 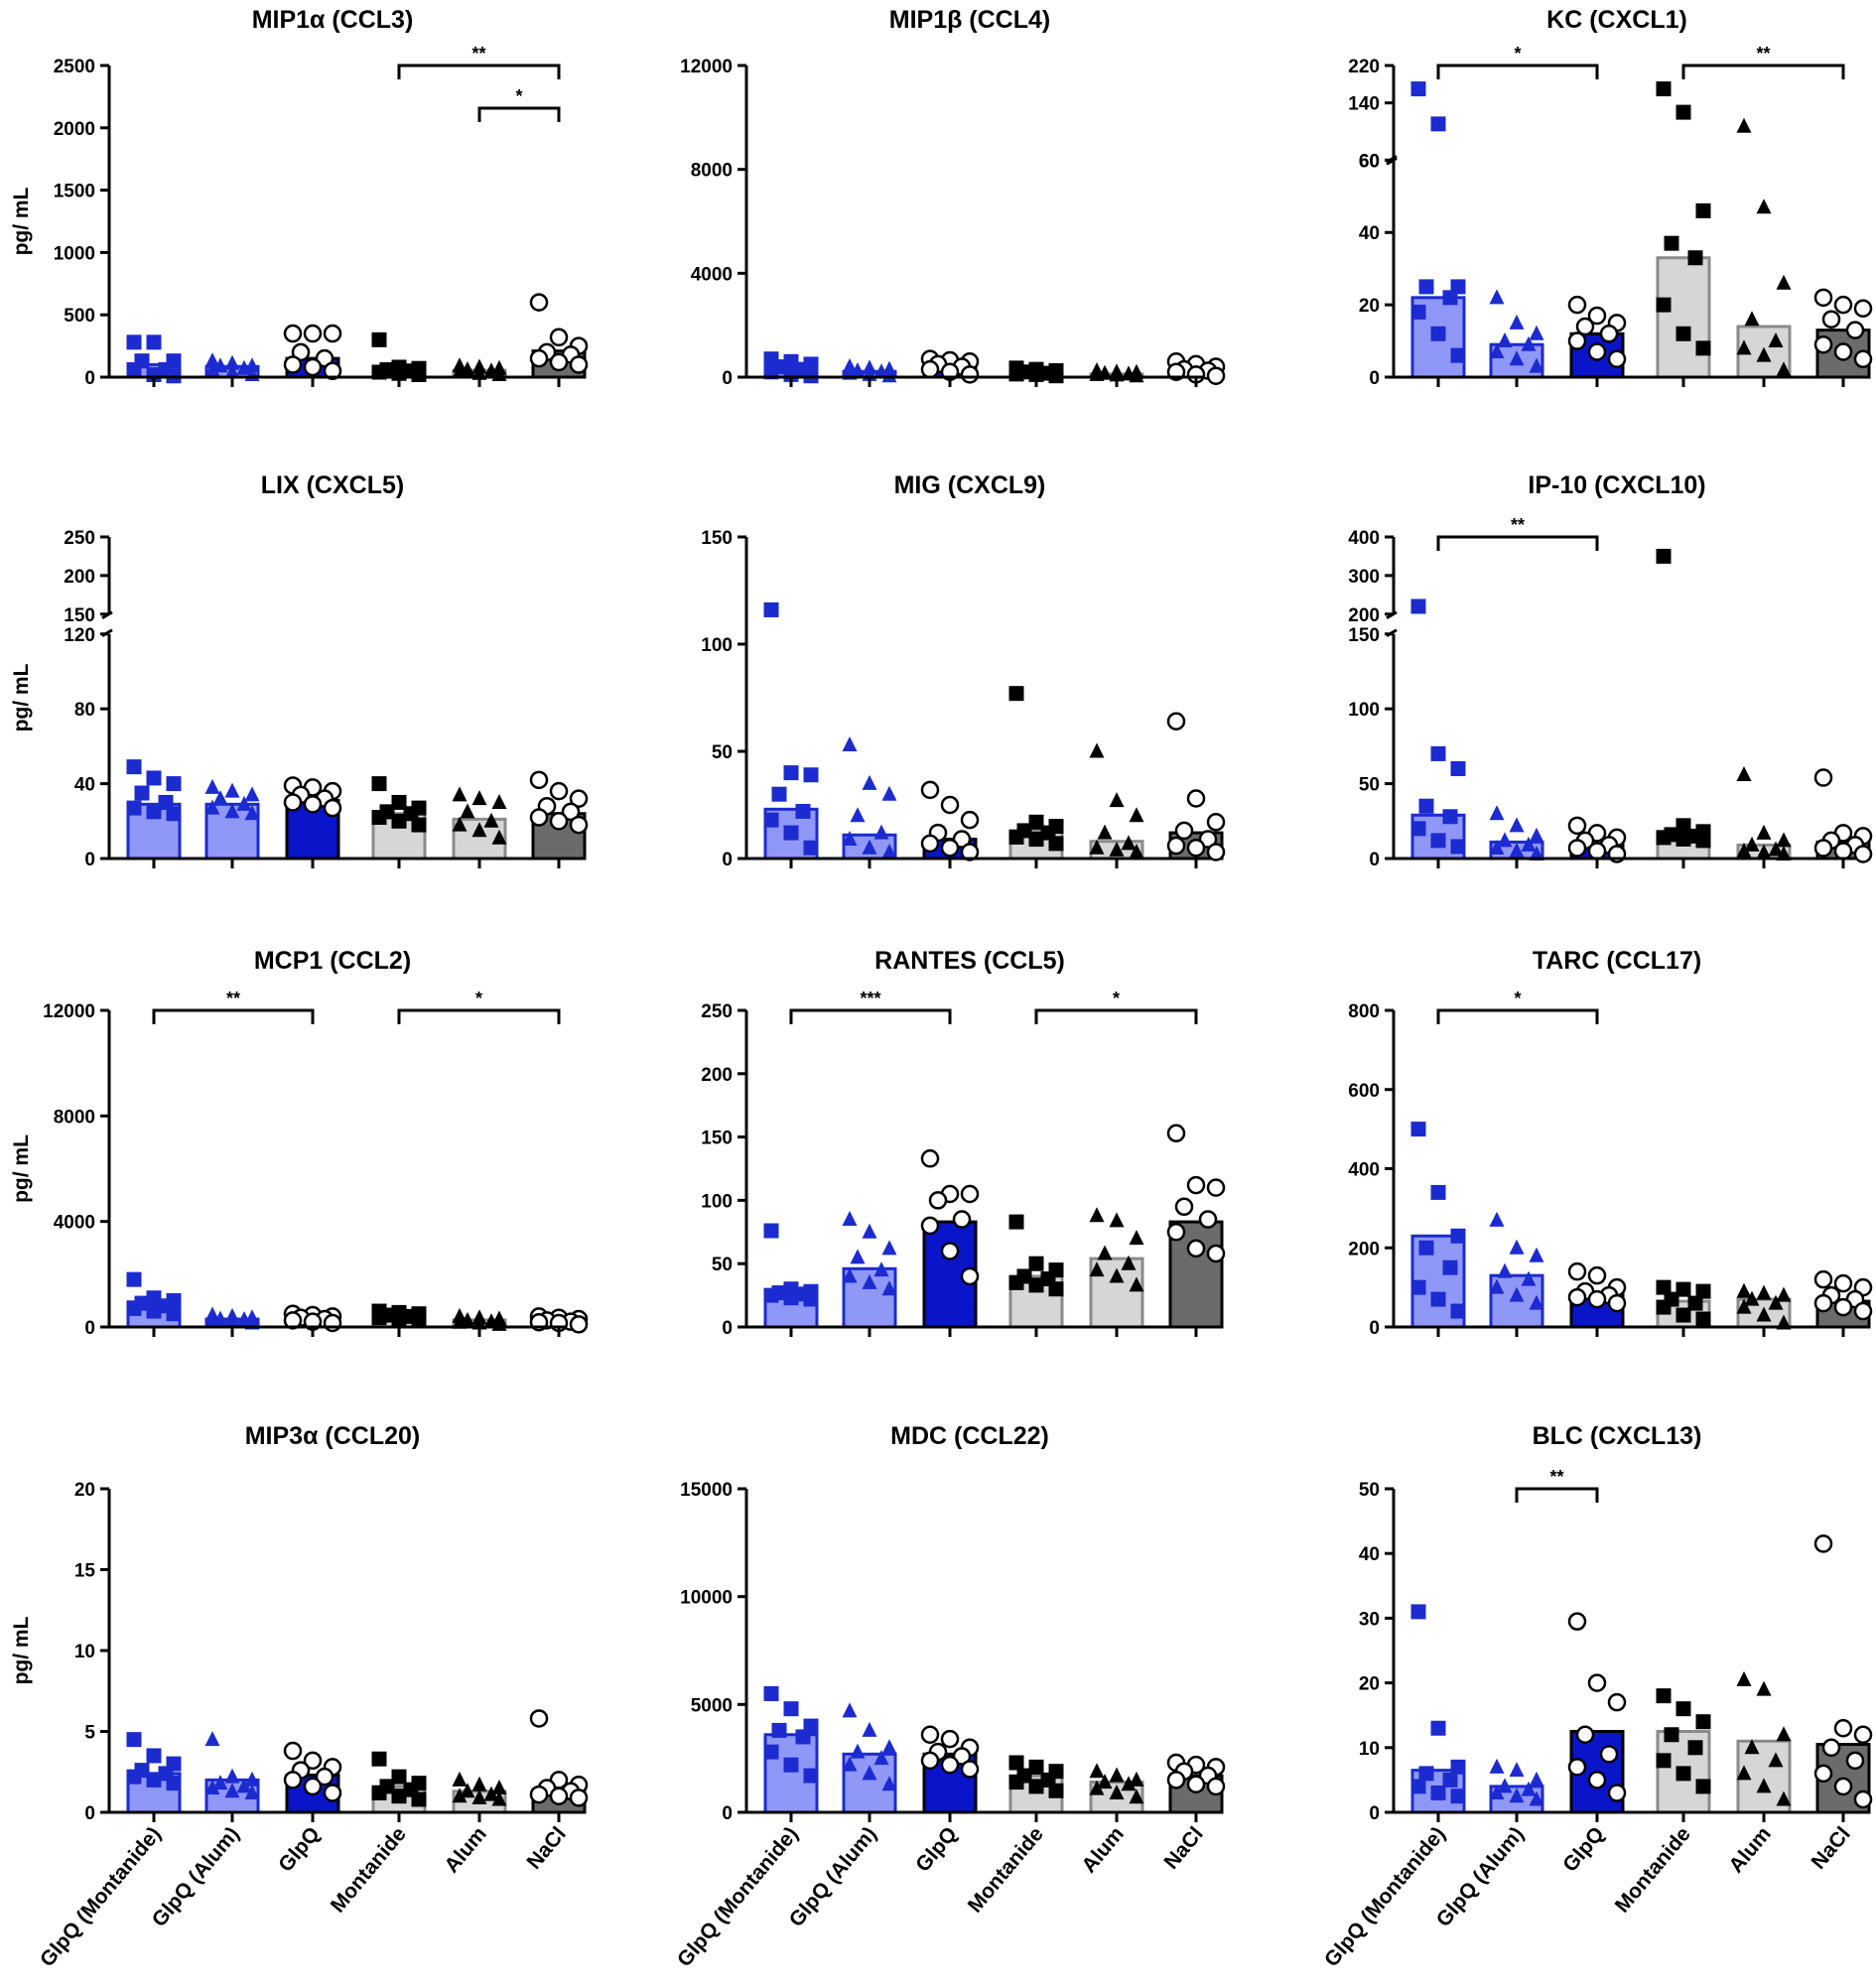 I want to click on significance-bracket, so click(x=519, y=114).